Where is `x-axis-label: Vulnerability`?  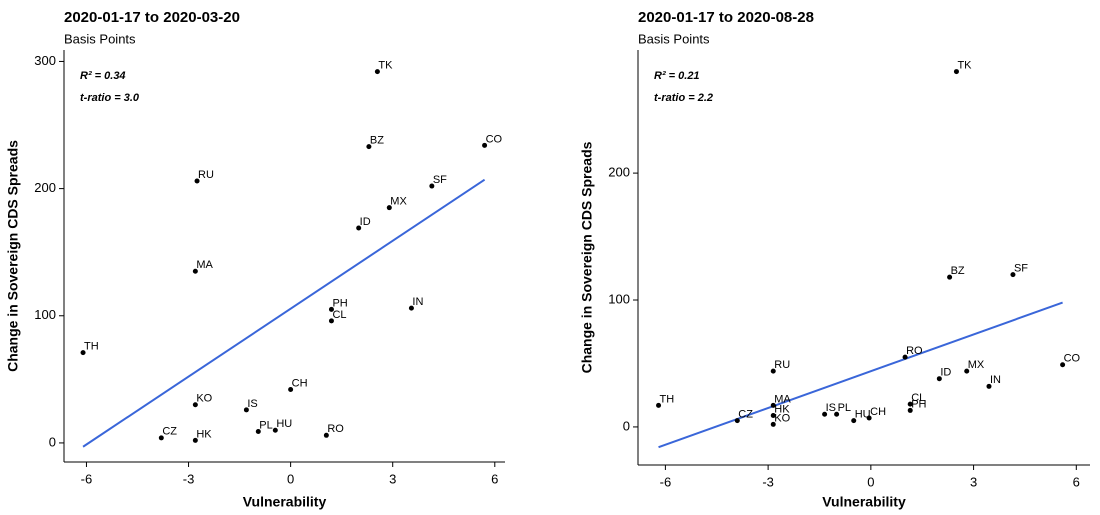
x-axis-label: Vulnerability is located at coordinates (864, 502).